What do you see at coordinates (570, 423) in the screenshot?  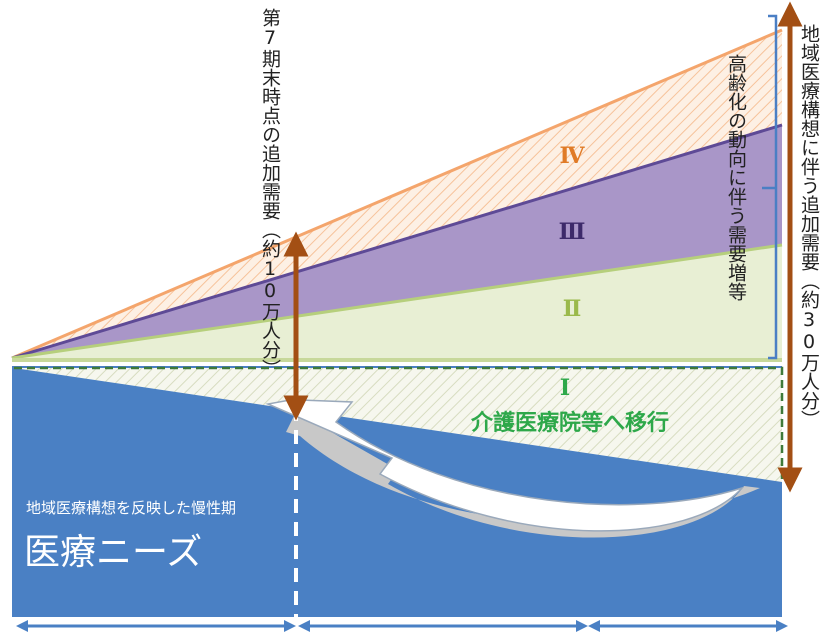 I see `transfer-label: 介護医療院等へ移行` at bounding box center [570, 423].